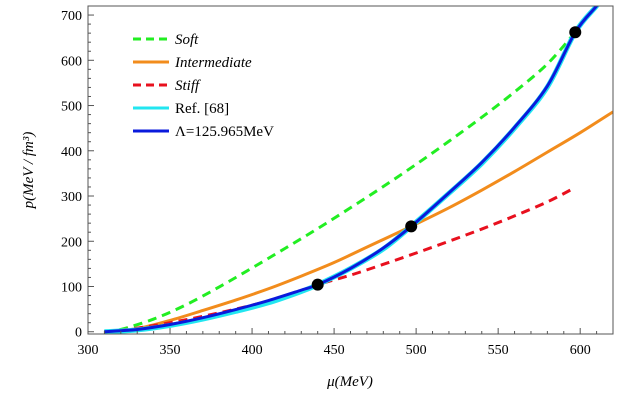  I want to click on x-tick-label: 300, so click(88, 350).